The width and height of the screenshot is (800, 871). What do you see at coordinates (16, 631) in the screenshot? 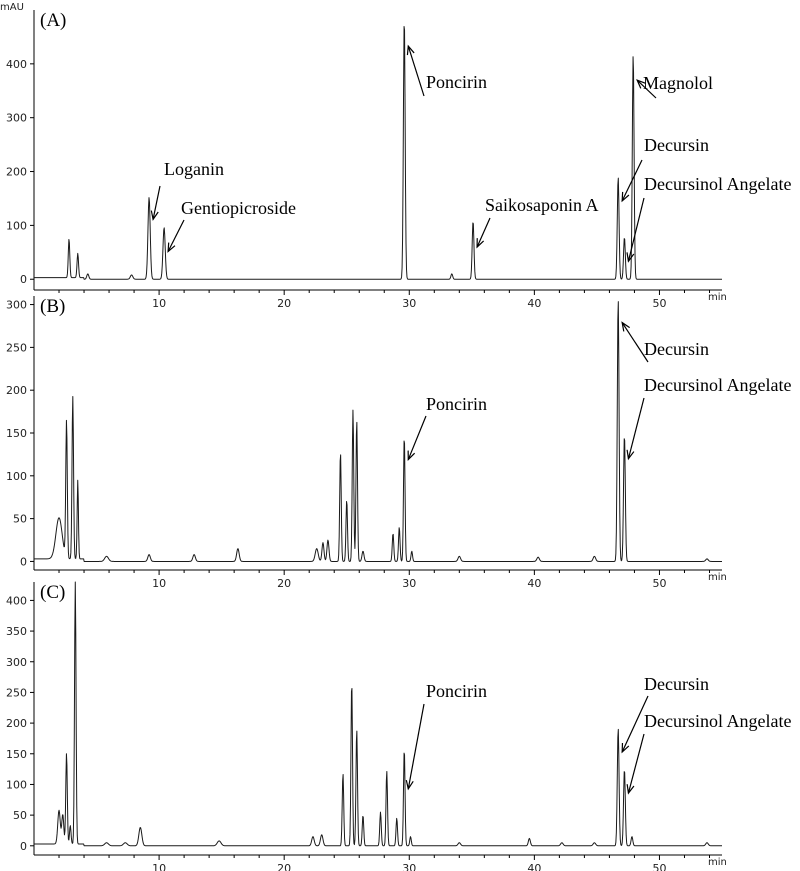
I see `y-tick-label: 350` at bounding box center [16, 631].